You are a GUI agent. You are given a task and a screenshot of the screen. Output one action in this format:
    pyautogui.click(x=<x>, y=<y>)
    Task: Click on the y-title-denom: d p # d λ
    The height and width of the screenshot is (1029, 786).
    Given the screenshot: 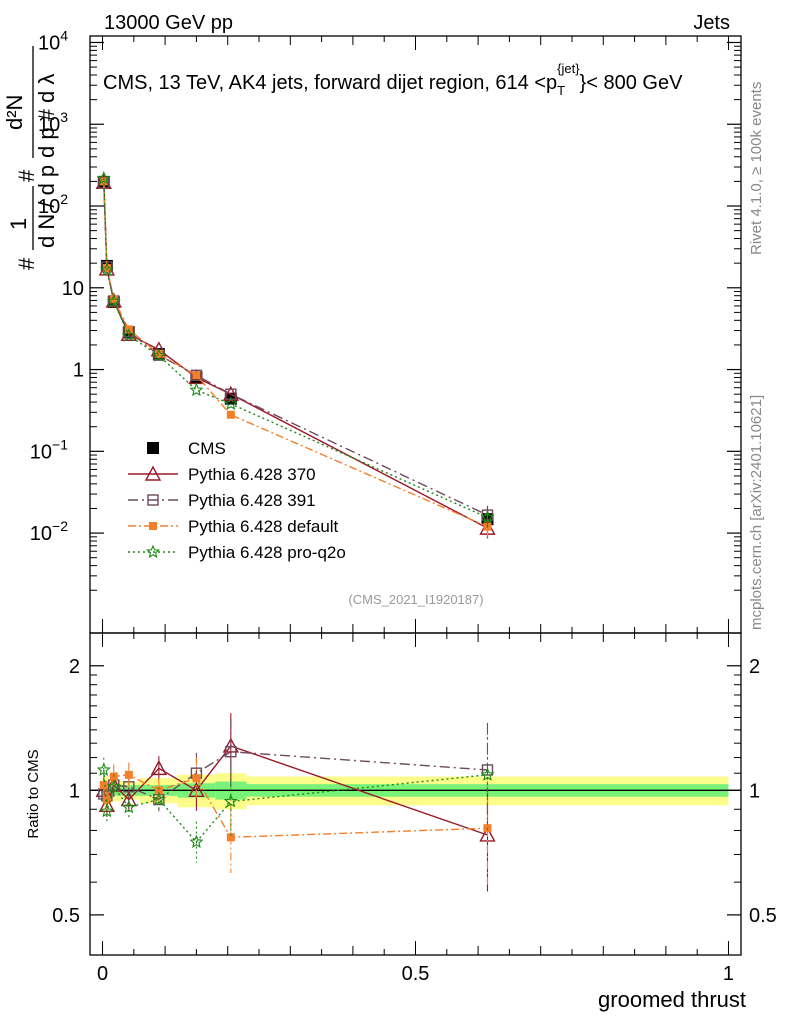 What is the action you would take?
    pyautogui.click(x=46, y=116)
    